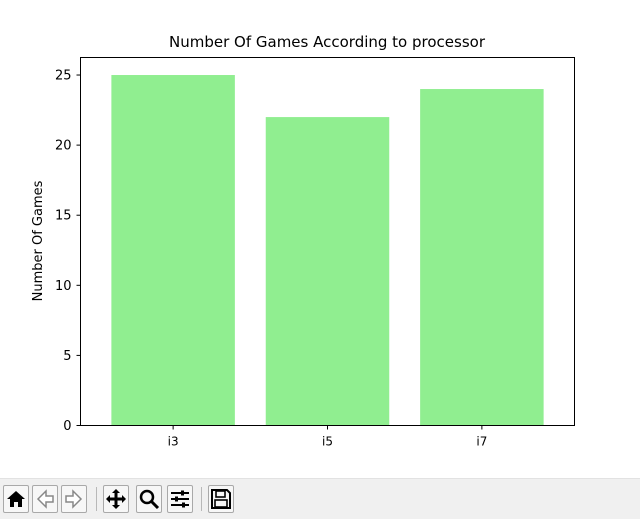 This screenshot has height=519, width=640. What do you see at coordinates (67, 426) in the screenshot?
I see `y-tick-label: 0` at bounding box center [67, 426].